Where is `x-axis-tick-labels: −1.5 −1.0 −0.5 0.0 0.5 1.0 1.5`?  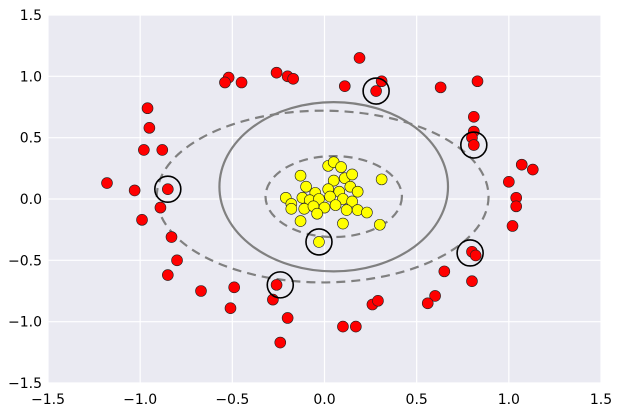
x-axis-tick-labels: −1.5 −1.0 −0.5 0.0 0.5 1.0 1.5 is located at coordinates (321, 400).